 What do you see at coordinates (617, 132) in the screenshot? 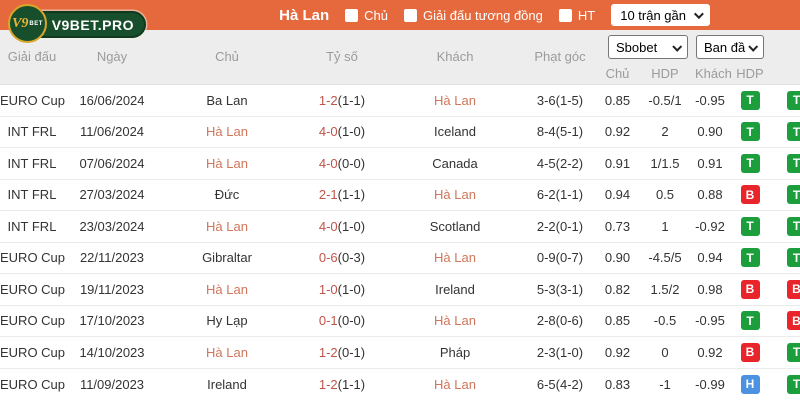
I see `odds-home-cell: 0.92` at bounding box center [617, 132].